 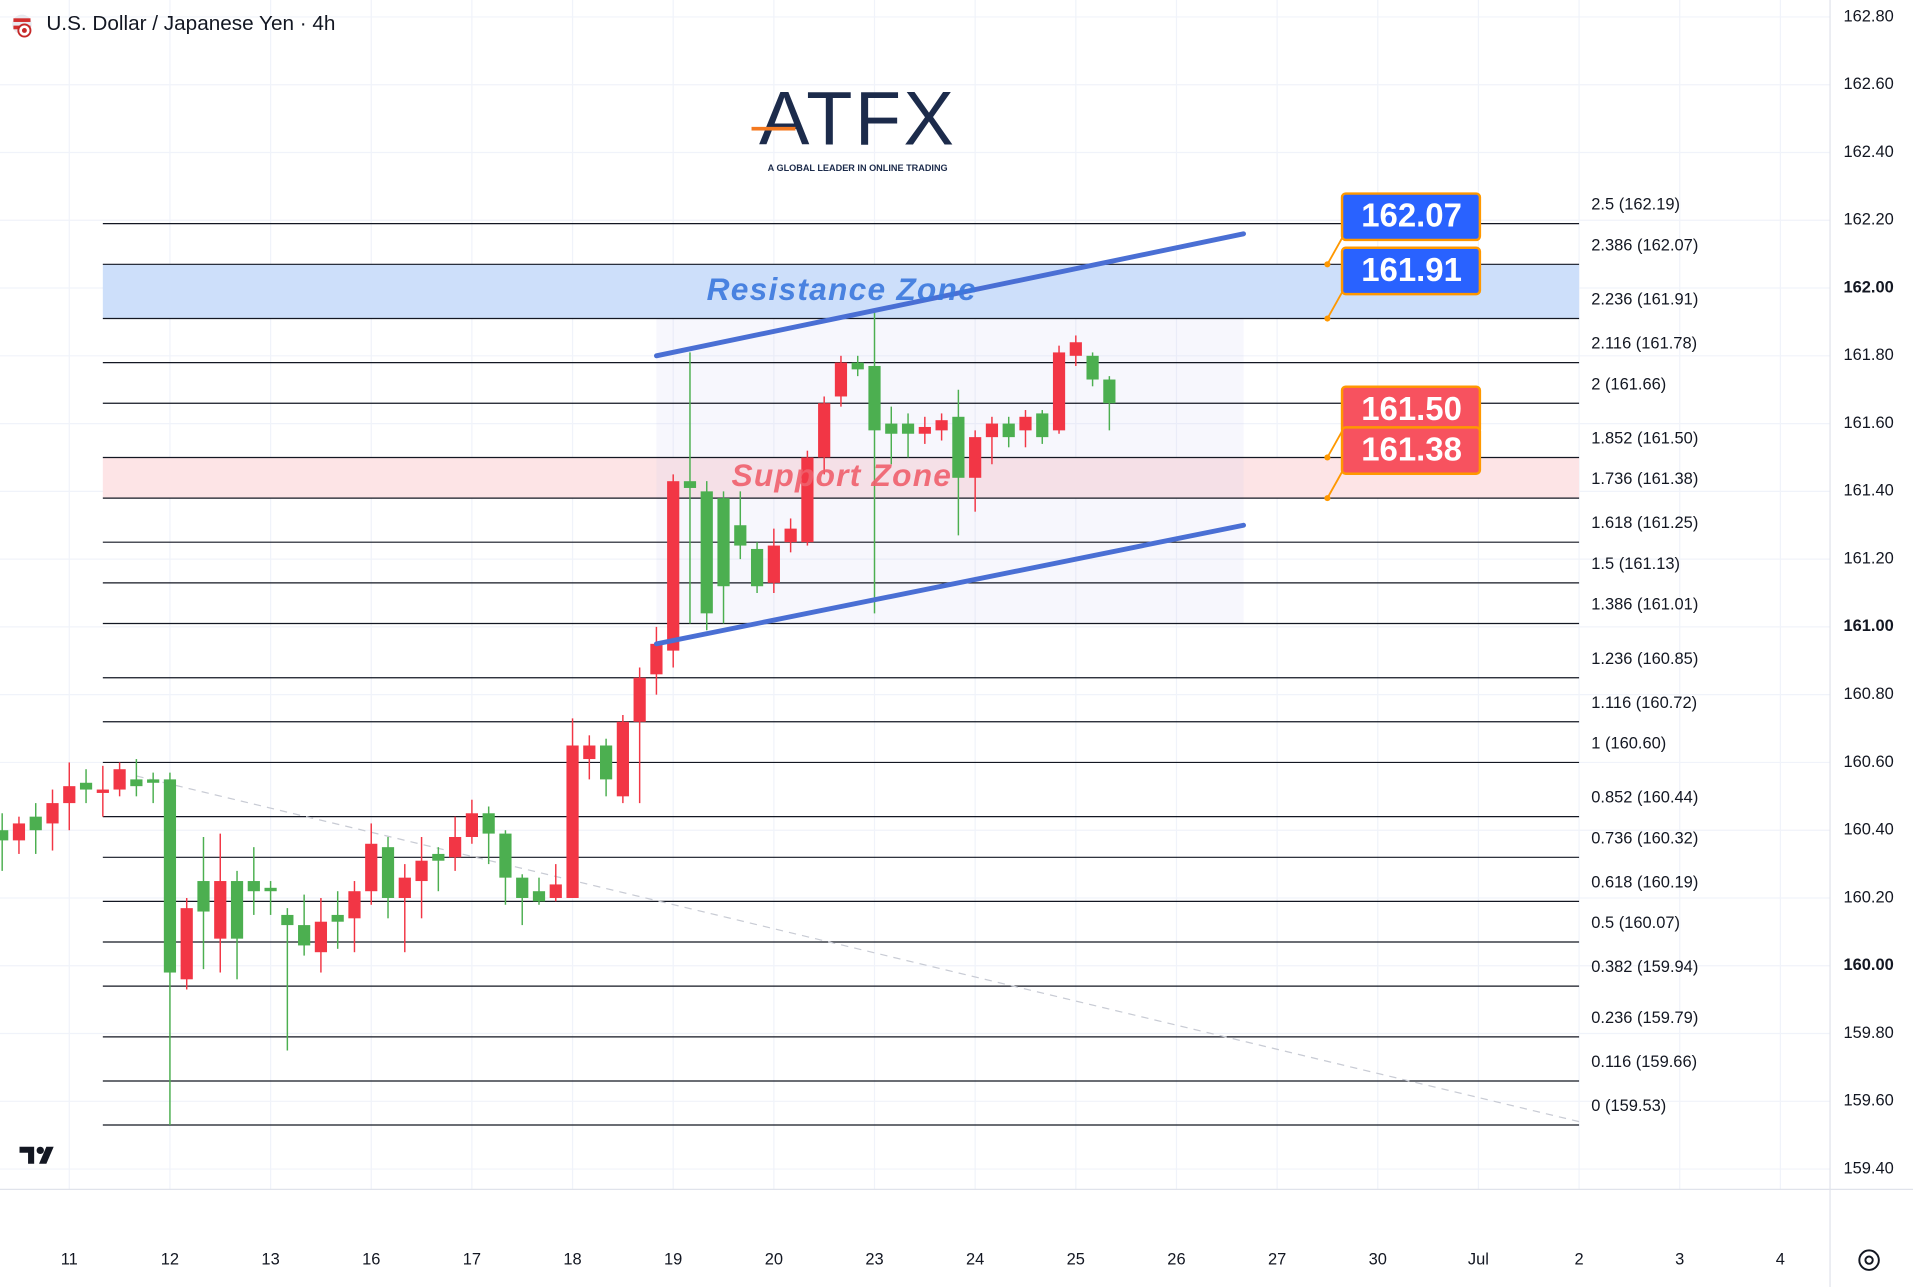 I want to click on y-tick-label: 161.20, so click(x=1868, y=558).